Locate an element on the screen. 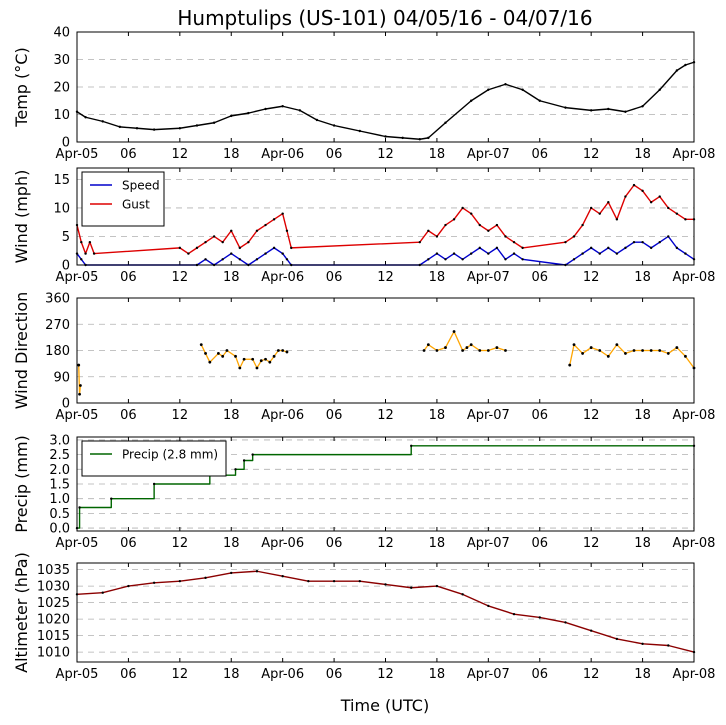  wind-xtick-label: Apr-06 is located at coordinates (282, 277).